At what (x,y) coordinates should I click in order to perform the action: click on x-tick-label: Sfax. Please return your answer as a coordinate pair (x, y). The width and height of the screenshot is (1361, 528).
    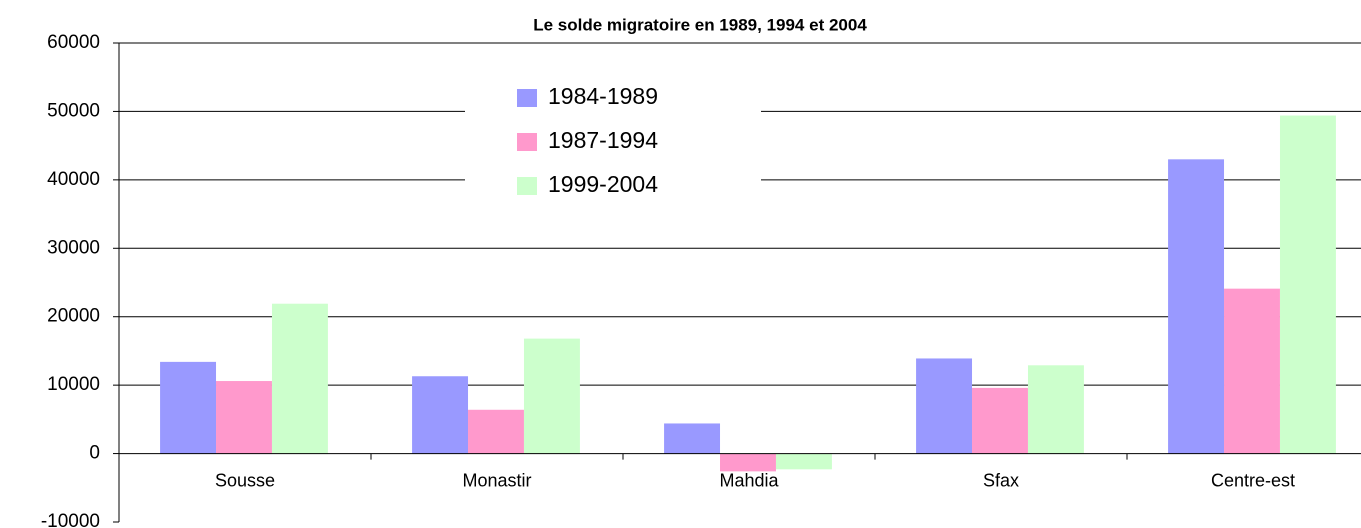
    Looking at the image, I should click on (1001, 480).